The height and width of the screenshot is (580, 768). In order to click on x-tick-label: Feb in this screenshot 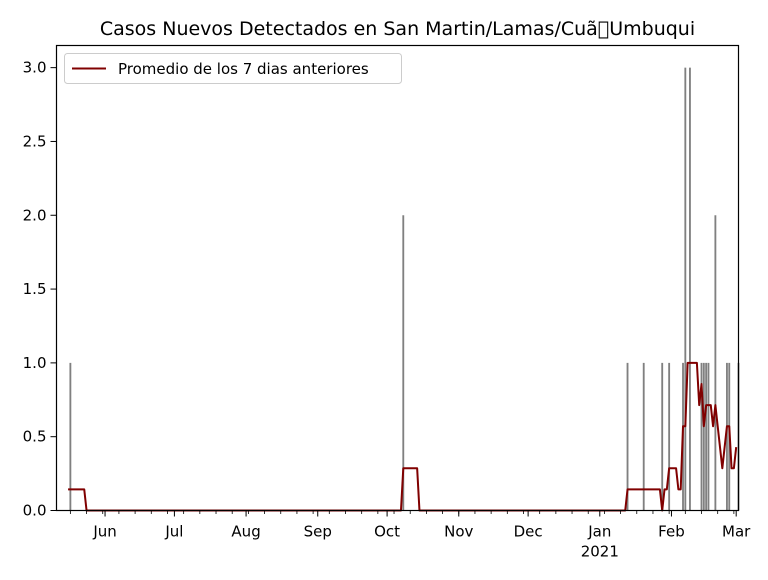, I will do `click(671, 532)`.